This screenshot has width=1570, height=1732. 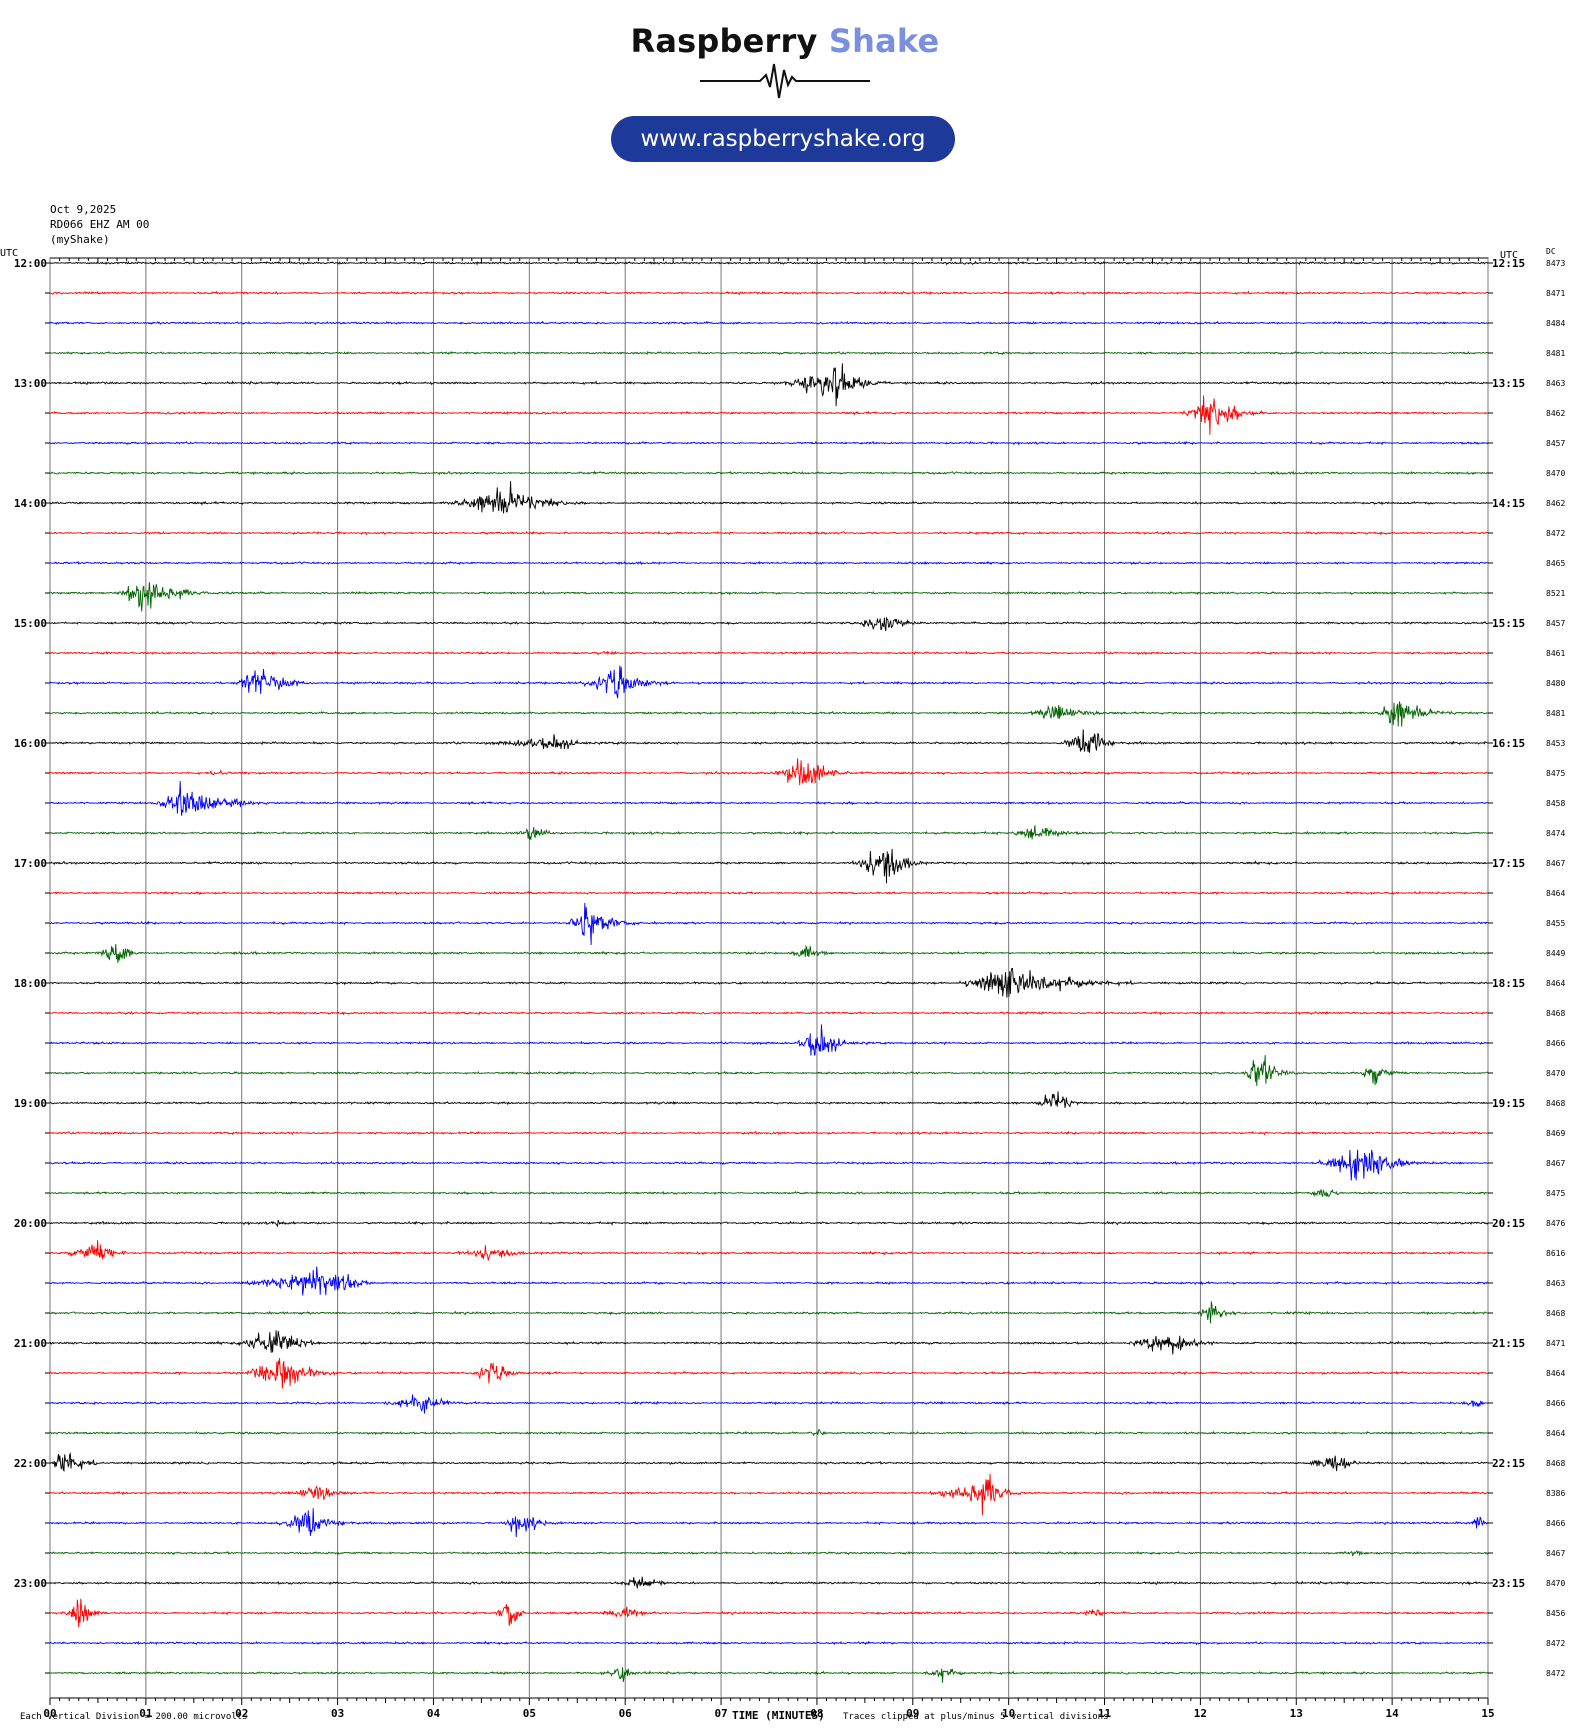 I want to click on dc-value: 8475, so click(x=1555, y=1193).